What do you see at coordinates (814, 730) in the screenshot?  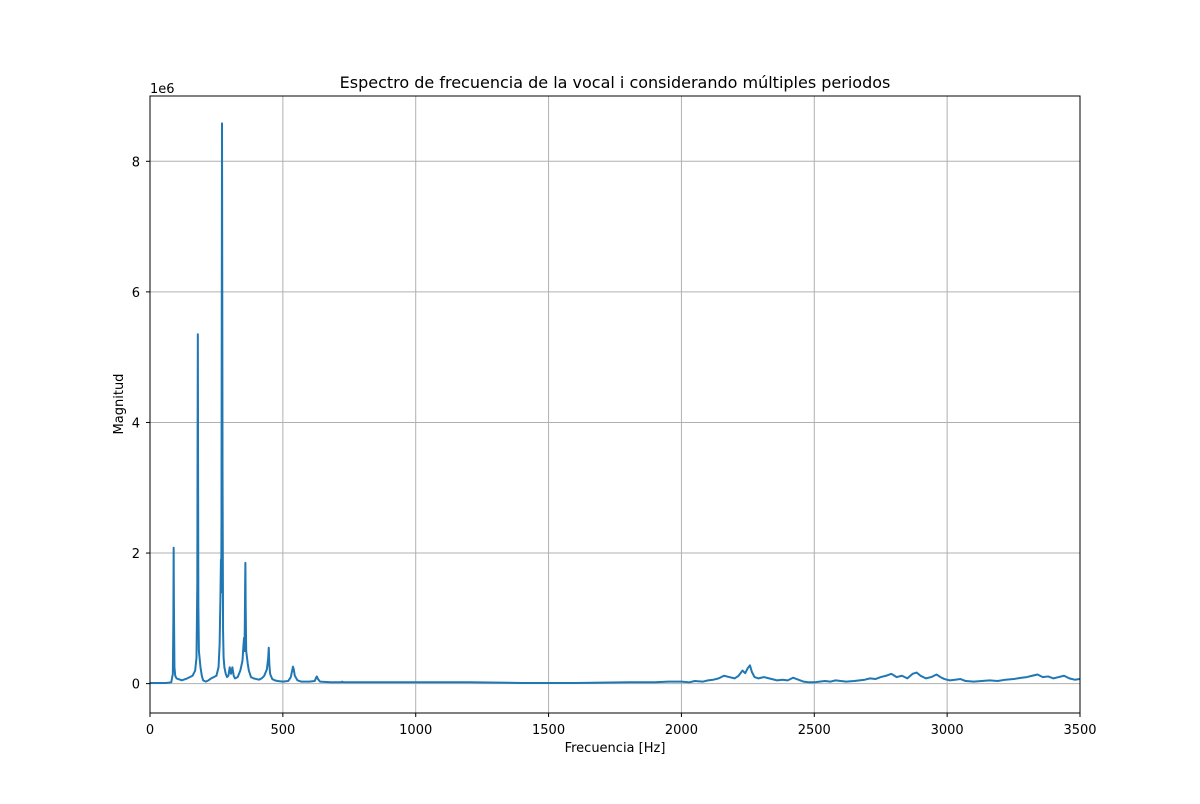 I see `x-tick-label: 2500` at bounding box center [814, 730].